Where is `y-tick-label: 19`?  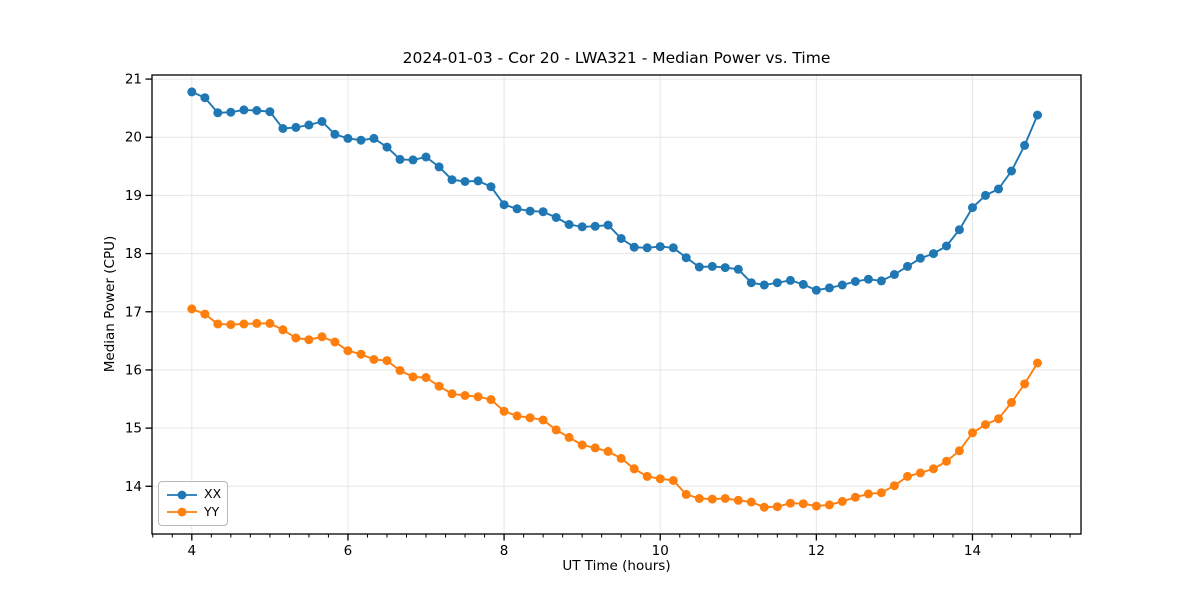 y-tick-label: 19 is located at coordinates (133, 196).